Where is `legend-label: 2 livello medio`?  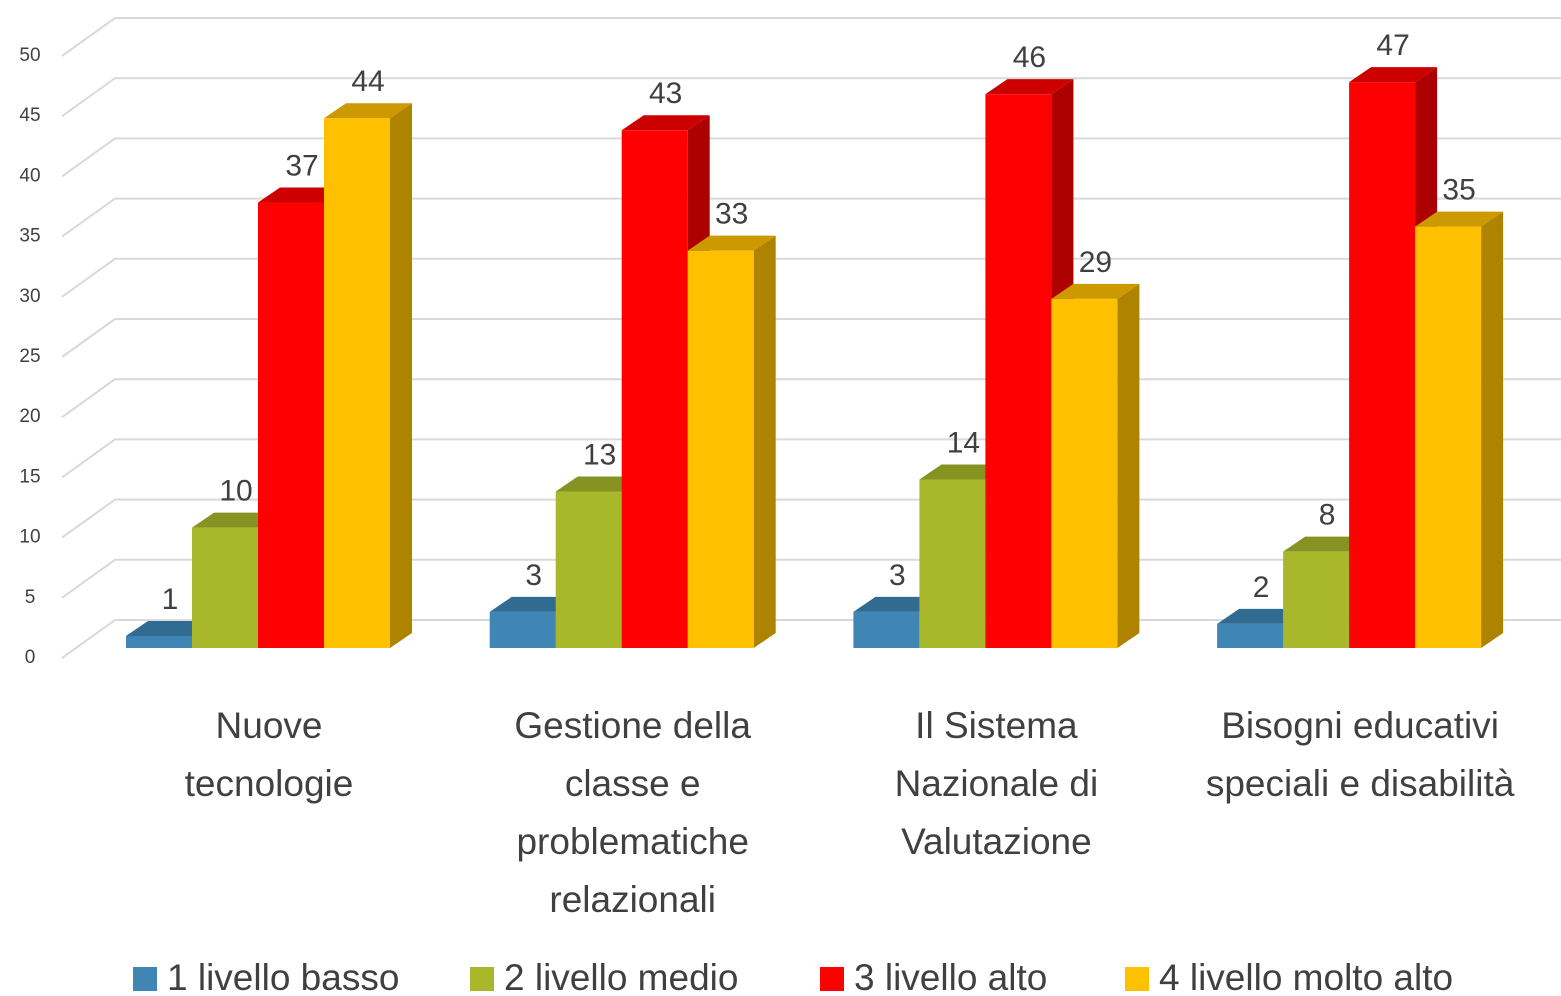
legend-label: 2 livello medio is located at coordinates (621, 976).